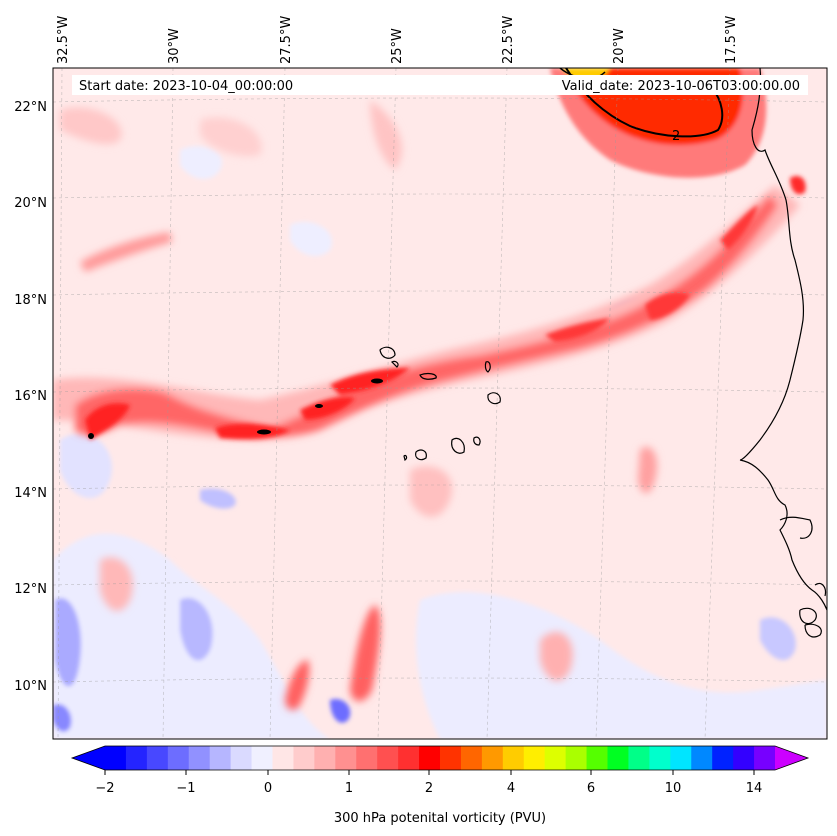 The height and width of the screenshot is (836, 837). Describe the element at coordinates (30, 686) in the screenshot. I see `lat-label: 10°N` at that location.